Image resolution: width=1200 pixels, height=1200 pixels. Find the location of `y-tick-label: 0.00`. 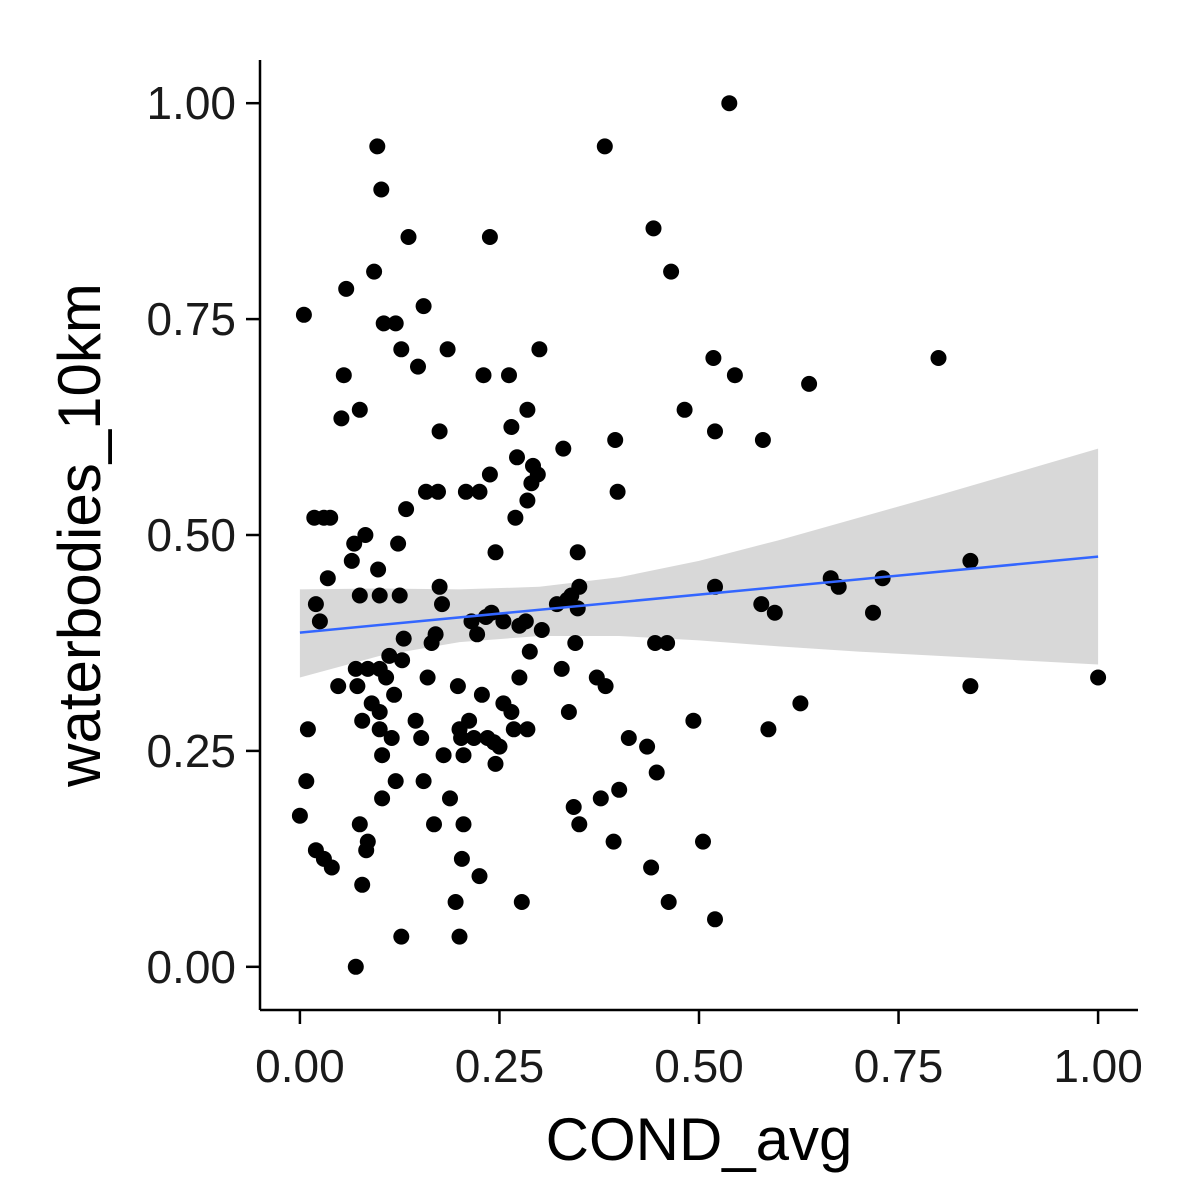

y-tick-label: 0.00 is located at coordinates (191, 967).